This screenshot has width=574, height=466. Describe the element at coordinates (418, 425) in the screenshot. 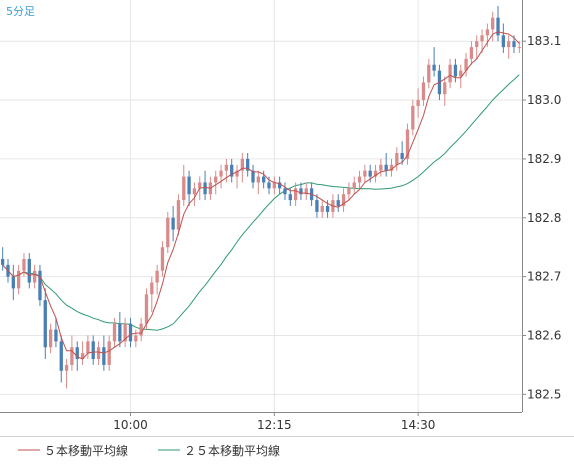

I see `x-tick-label: 14:30` at that location.